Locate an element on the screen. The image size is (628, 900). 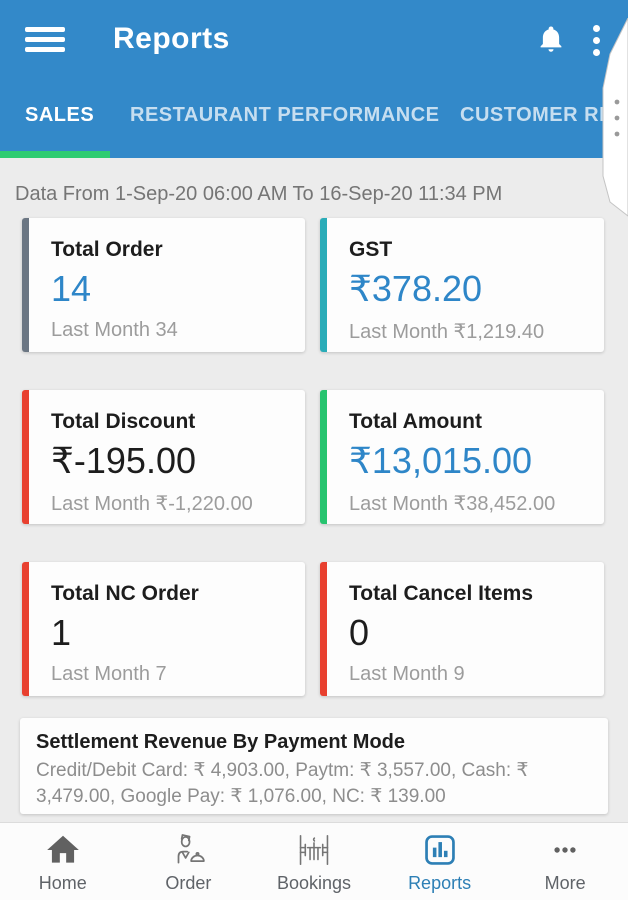
nav-item-order: Order is located at coordinates (189, 861).